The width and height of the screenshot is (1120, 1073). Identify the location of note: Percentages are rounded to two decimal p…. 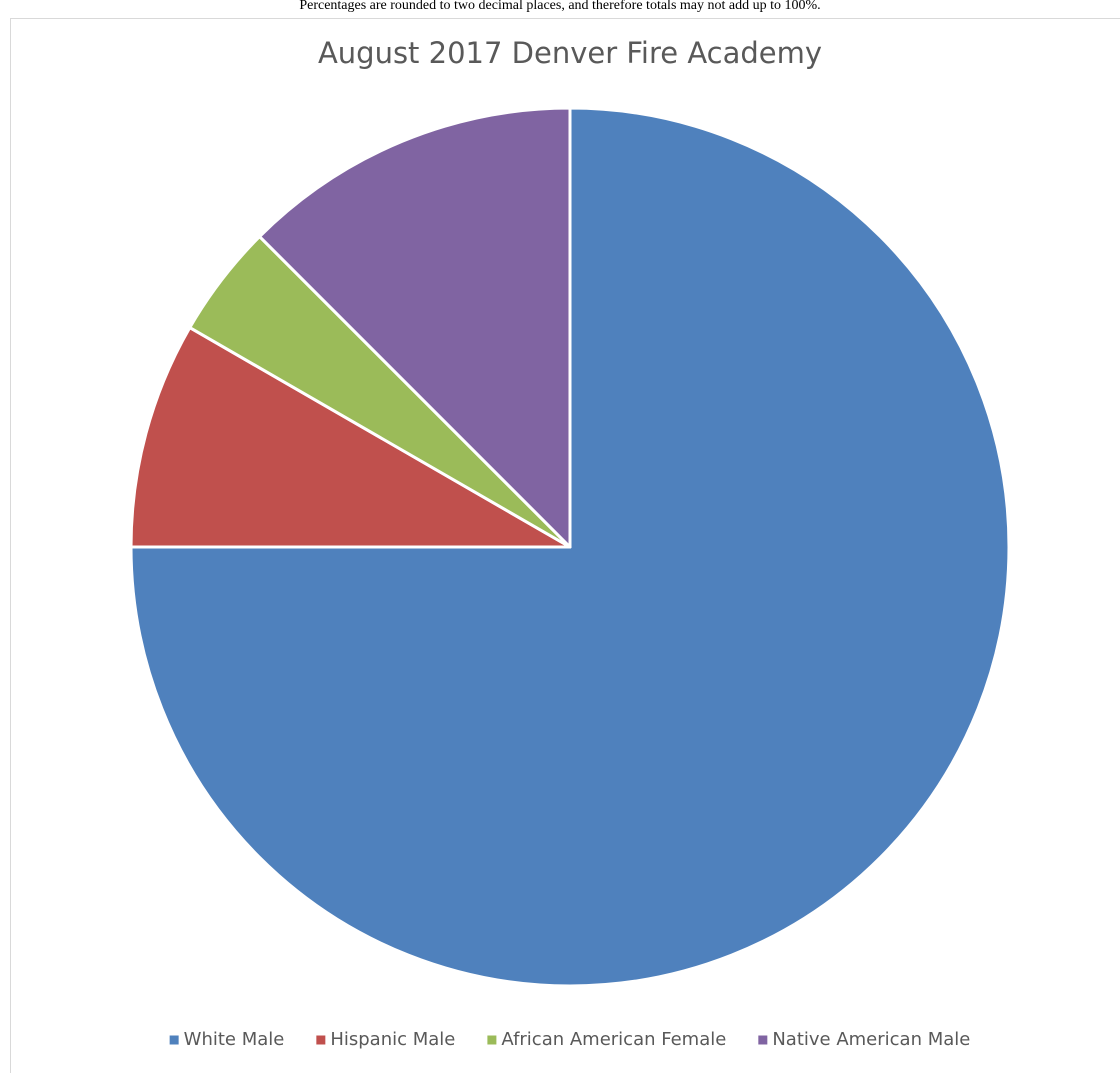
(559, 6).